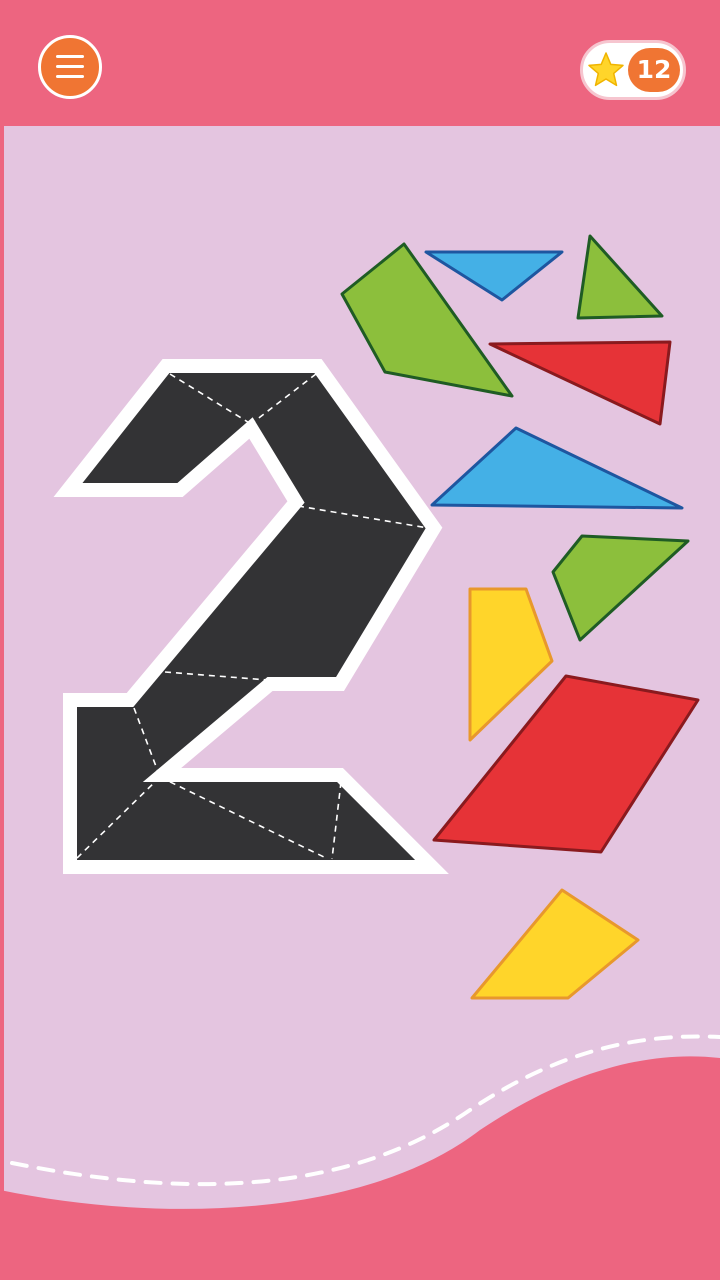 Image resolution: width=720 pixels, height=1280 pixels. What do you see at coordinates (580, 383) in the screenshot?
I see `piece-red-triangle` at bounding box center [580, 383].